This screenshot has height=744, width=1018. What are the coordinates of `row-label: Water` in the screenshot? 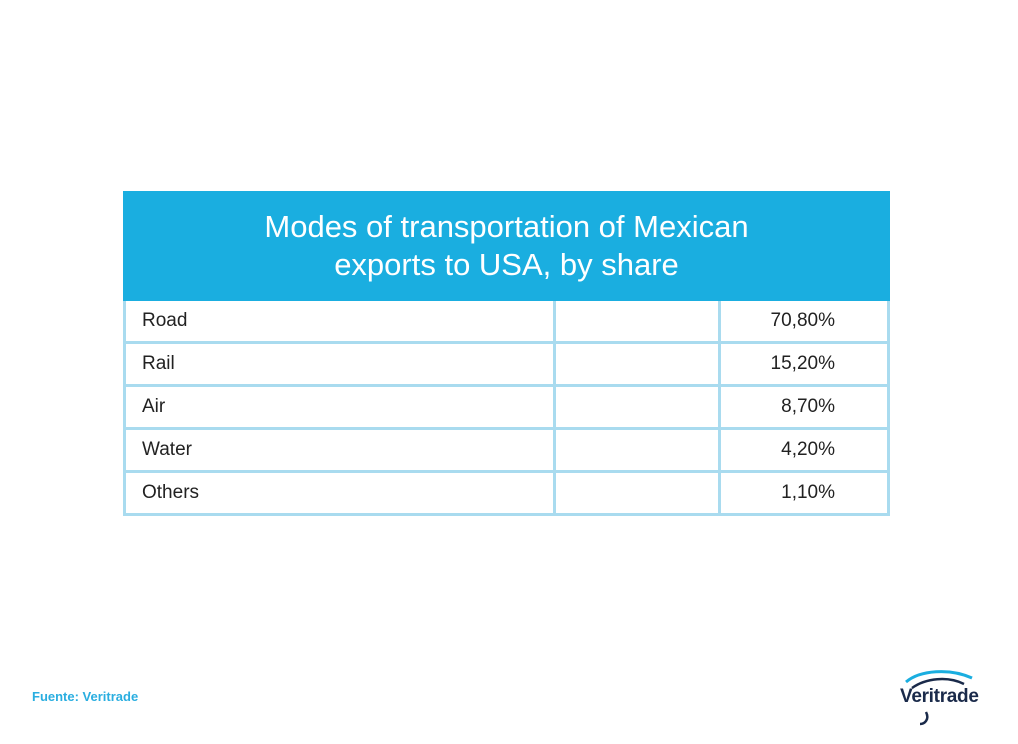 It's located at (341, 450).